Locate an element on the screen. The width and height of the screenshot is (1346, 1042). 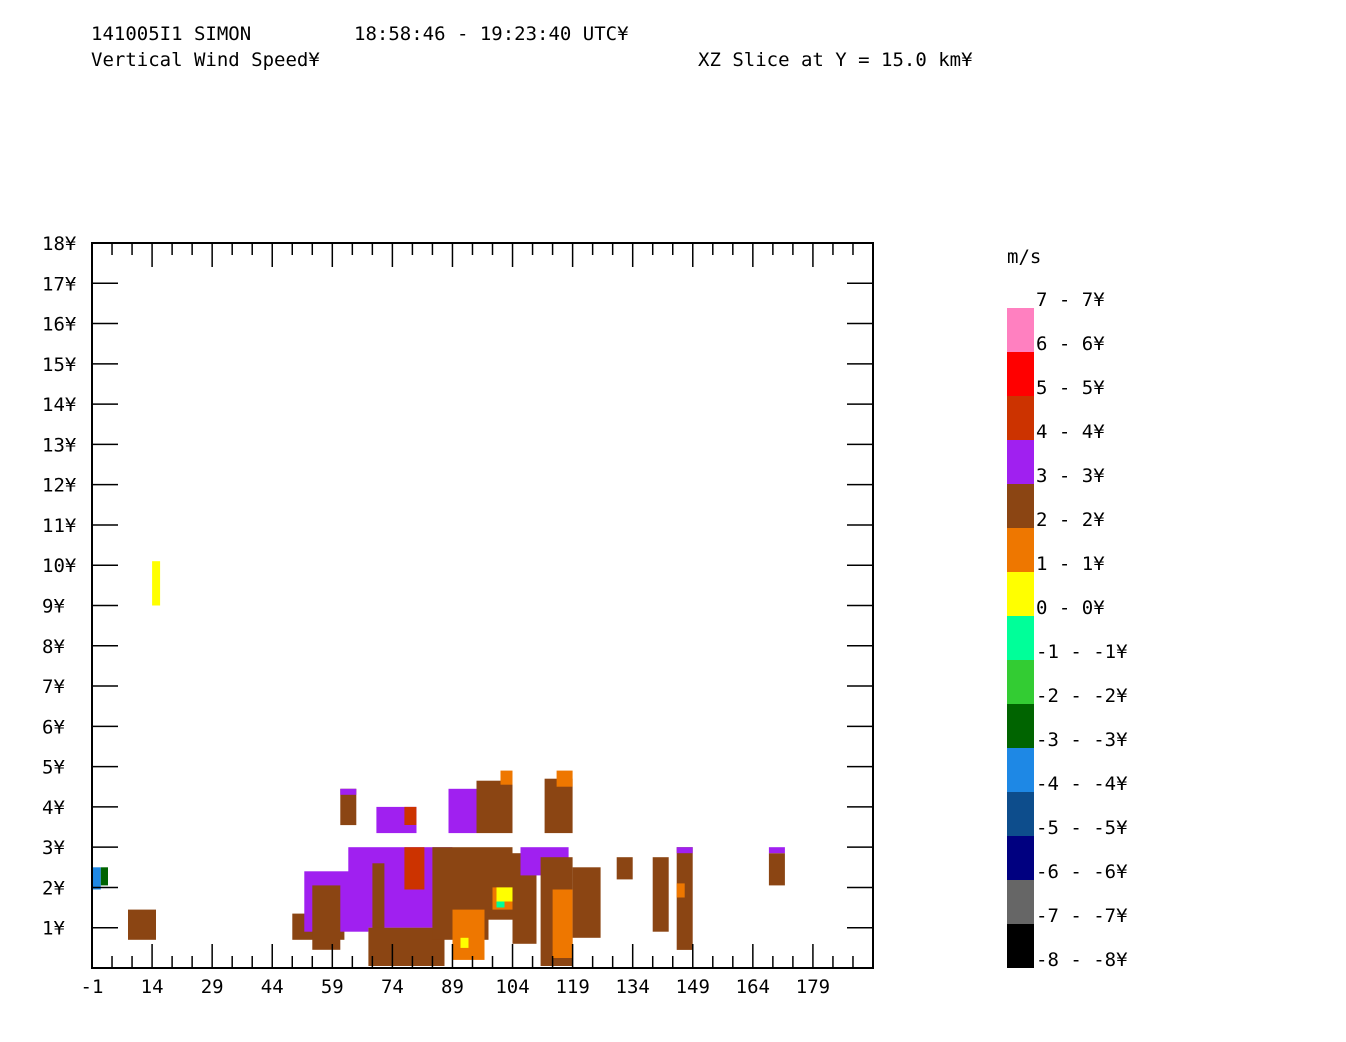
slice-label: XZ Slice at Y = 15.0 km¥ is located at coordinates (835, 60).